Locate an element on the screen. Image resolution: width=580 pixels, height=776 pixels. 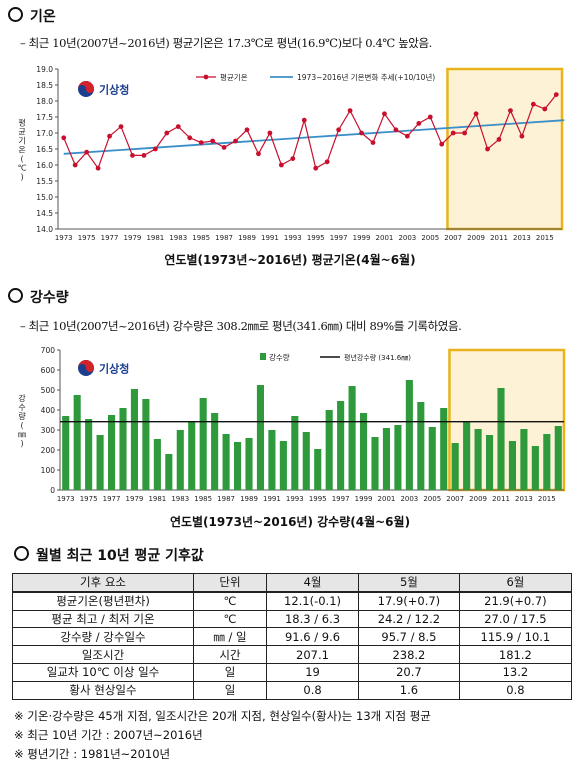
table-row-label: 평균 최고 / 최저 기온 is located at coordinates (103, 619).